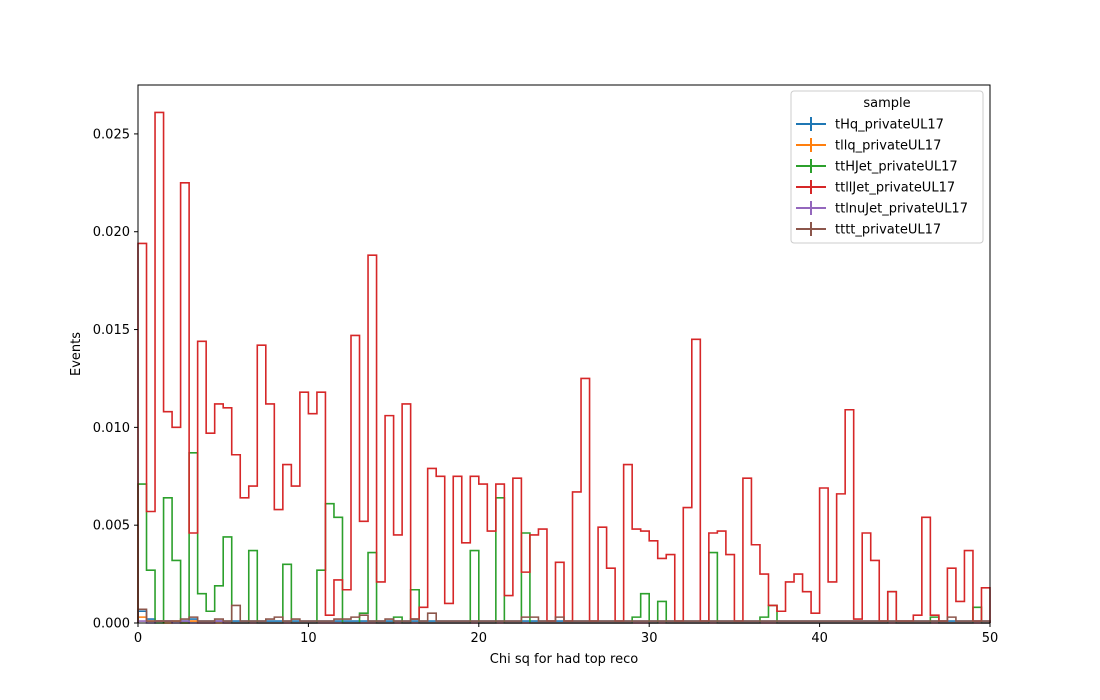  I want to click on legend-label: tllq_privateUL17, so click(888, 146).